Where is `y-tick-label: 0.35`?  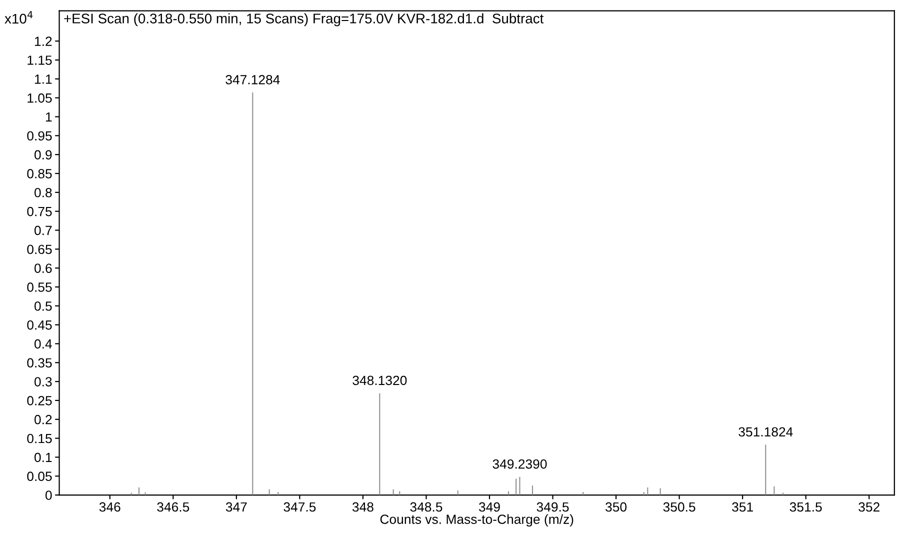
y-tick-label: 0.35 is located at coordinates (39, 363).